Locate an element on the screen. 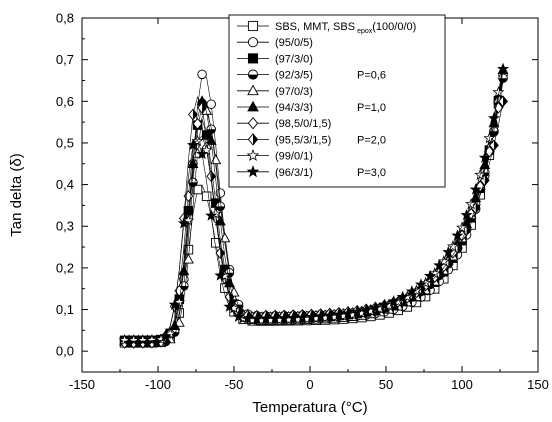 This screenshot has height=422, width=552. y-tick-label: 0,1 is located at coordinates (65, 309).